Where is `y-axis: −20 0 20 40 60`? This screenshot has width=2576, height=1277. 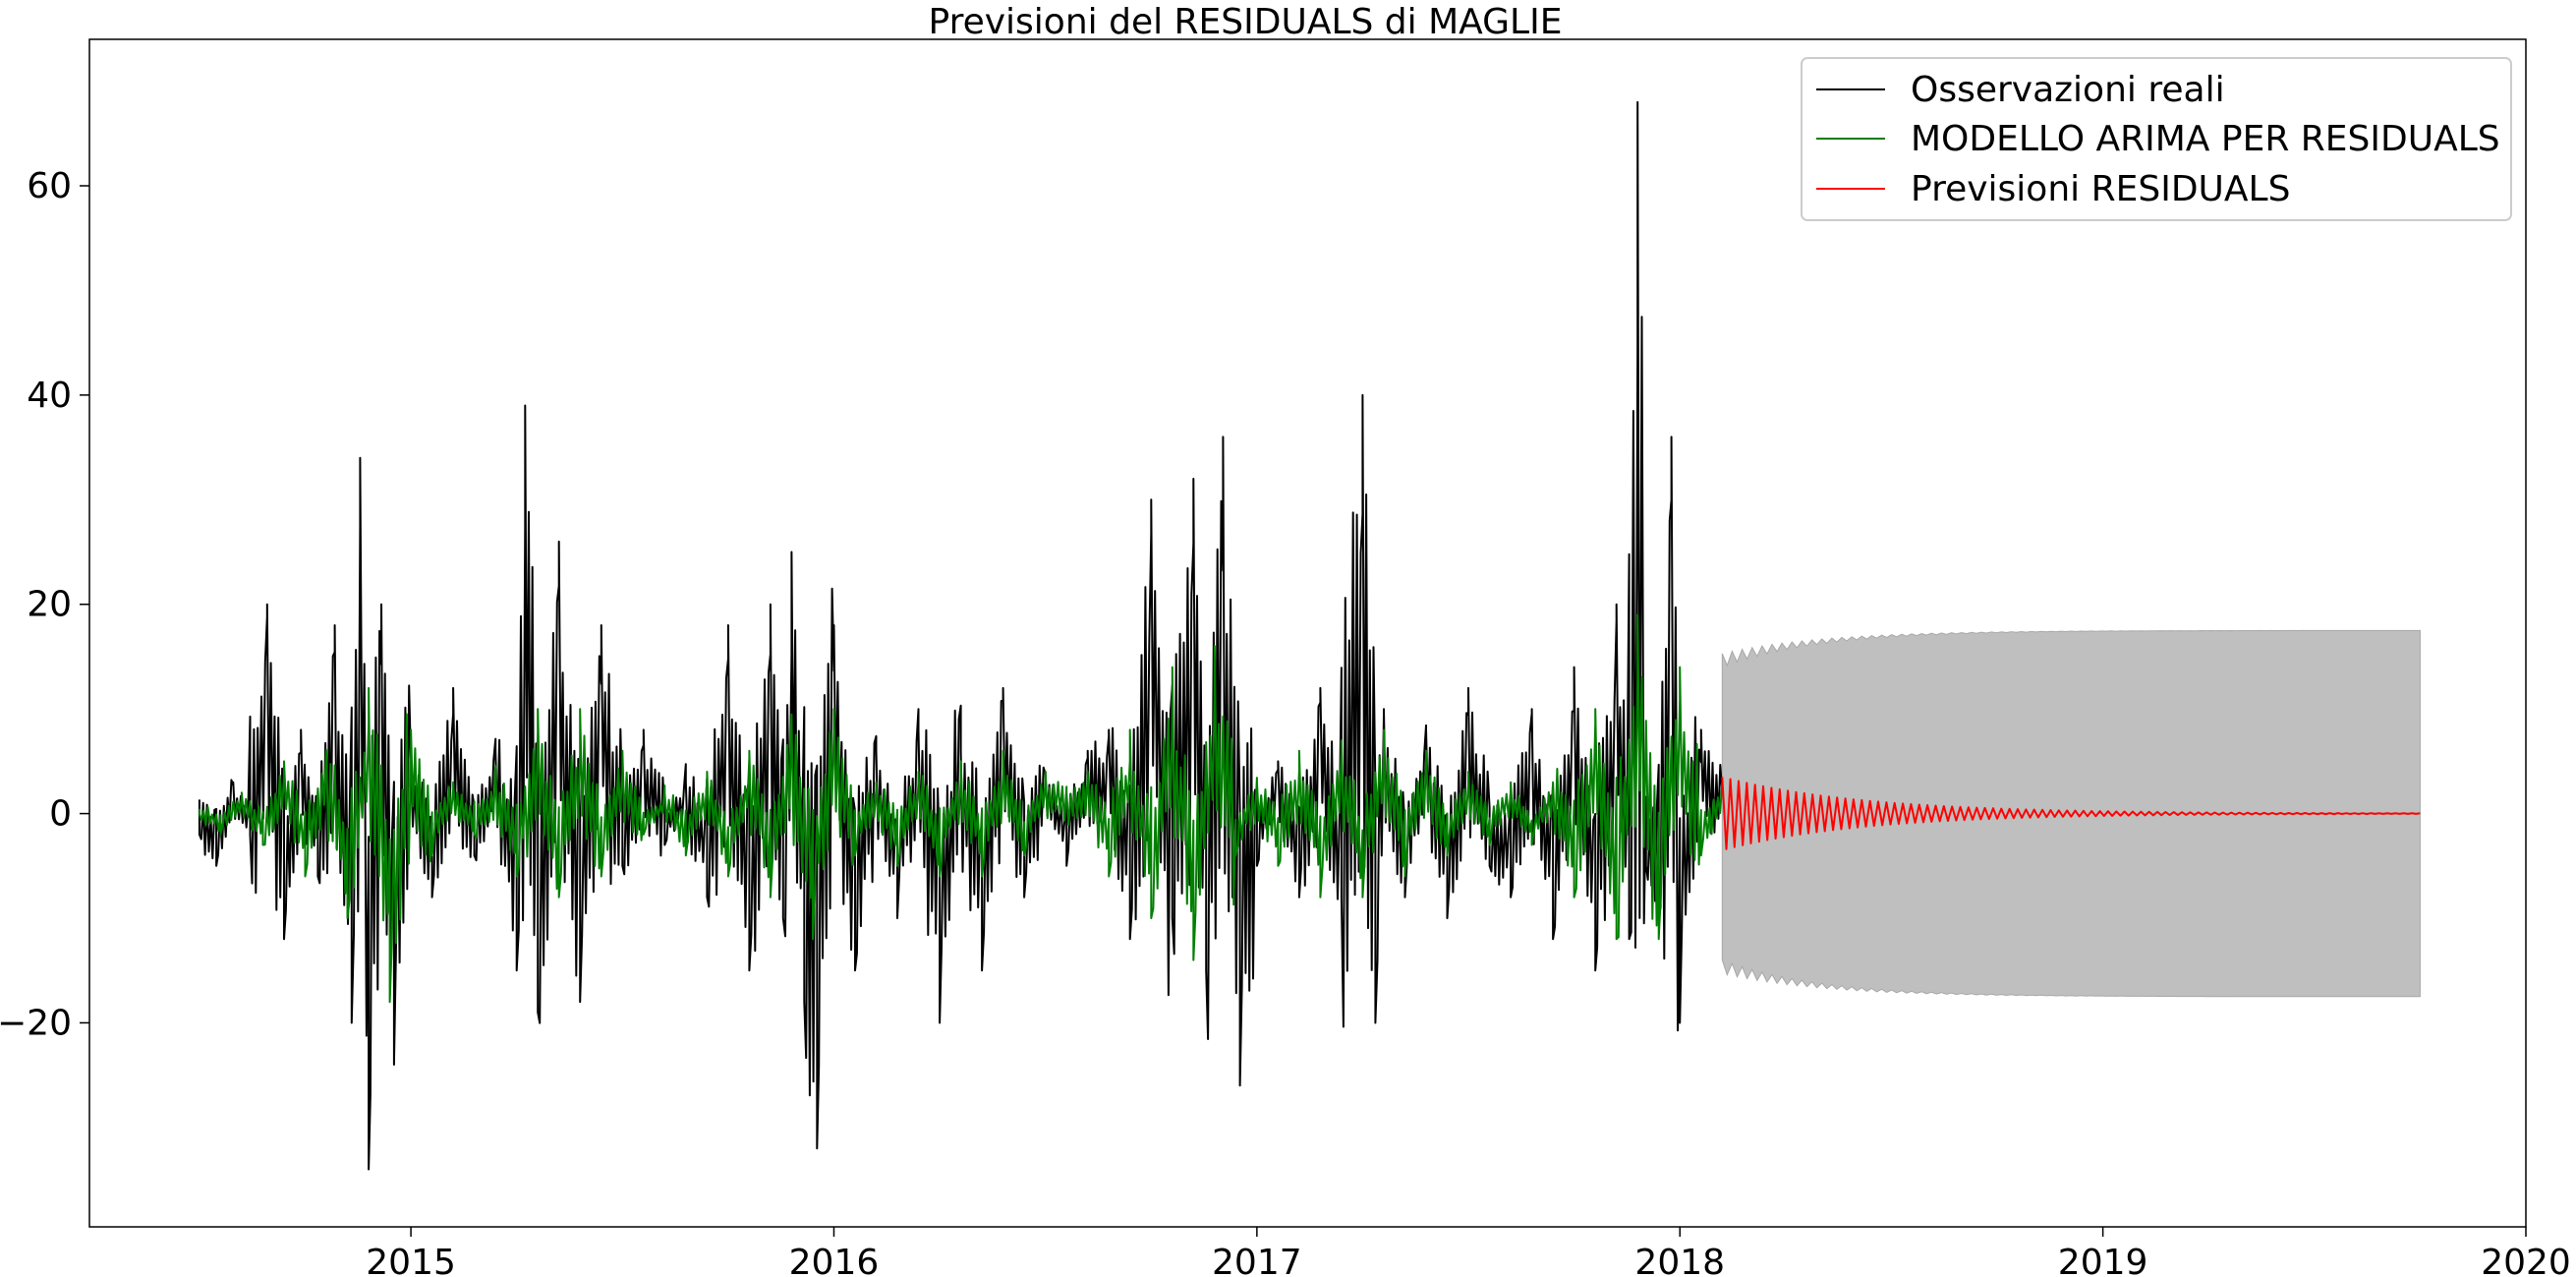 y-axis: −20 0 20 40 60 is located at coordinates (45, 605).